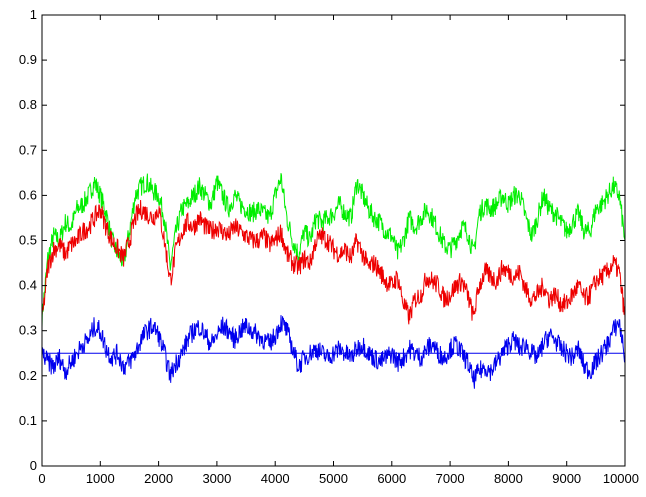 Image resolution: width=646 pixels, height=497 pixels. I want to click on y-tick-label: 0.1, so click(28, 420).